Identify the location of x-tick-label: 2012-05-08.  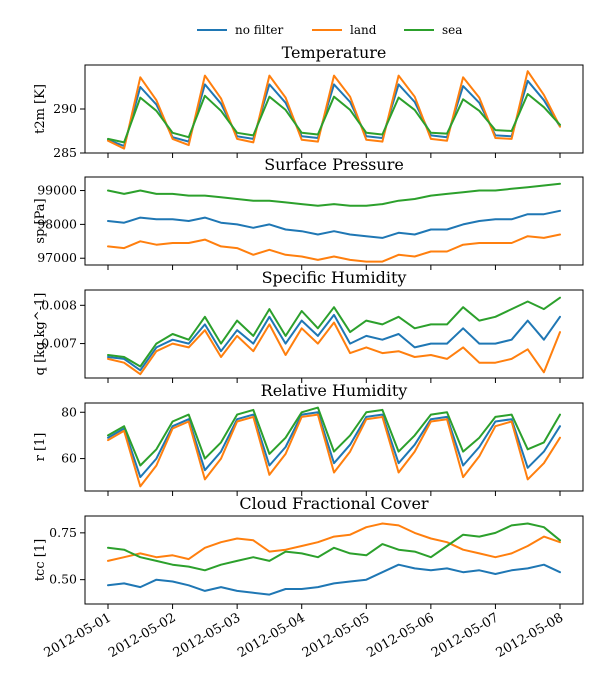
(530, 635).